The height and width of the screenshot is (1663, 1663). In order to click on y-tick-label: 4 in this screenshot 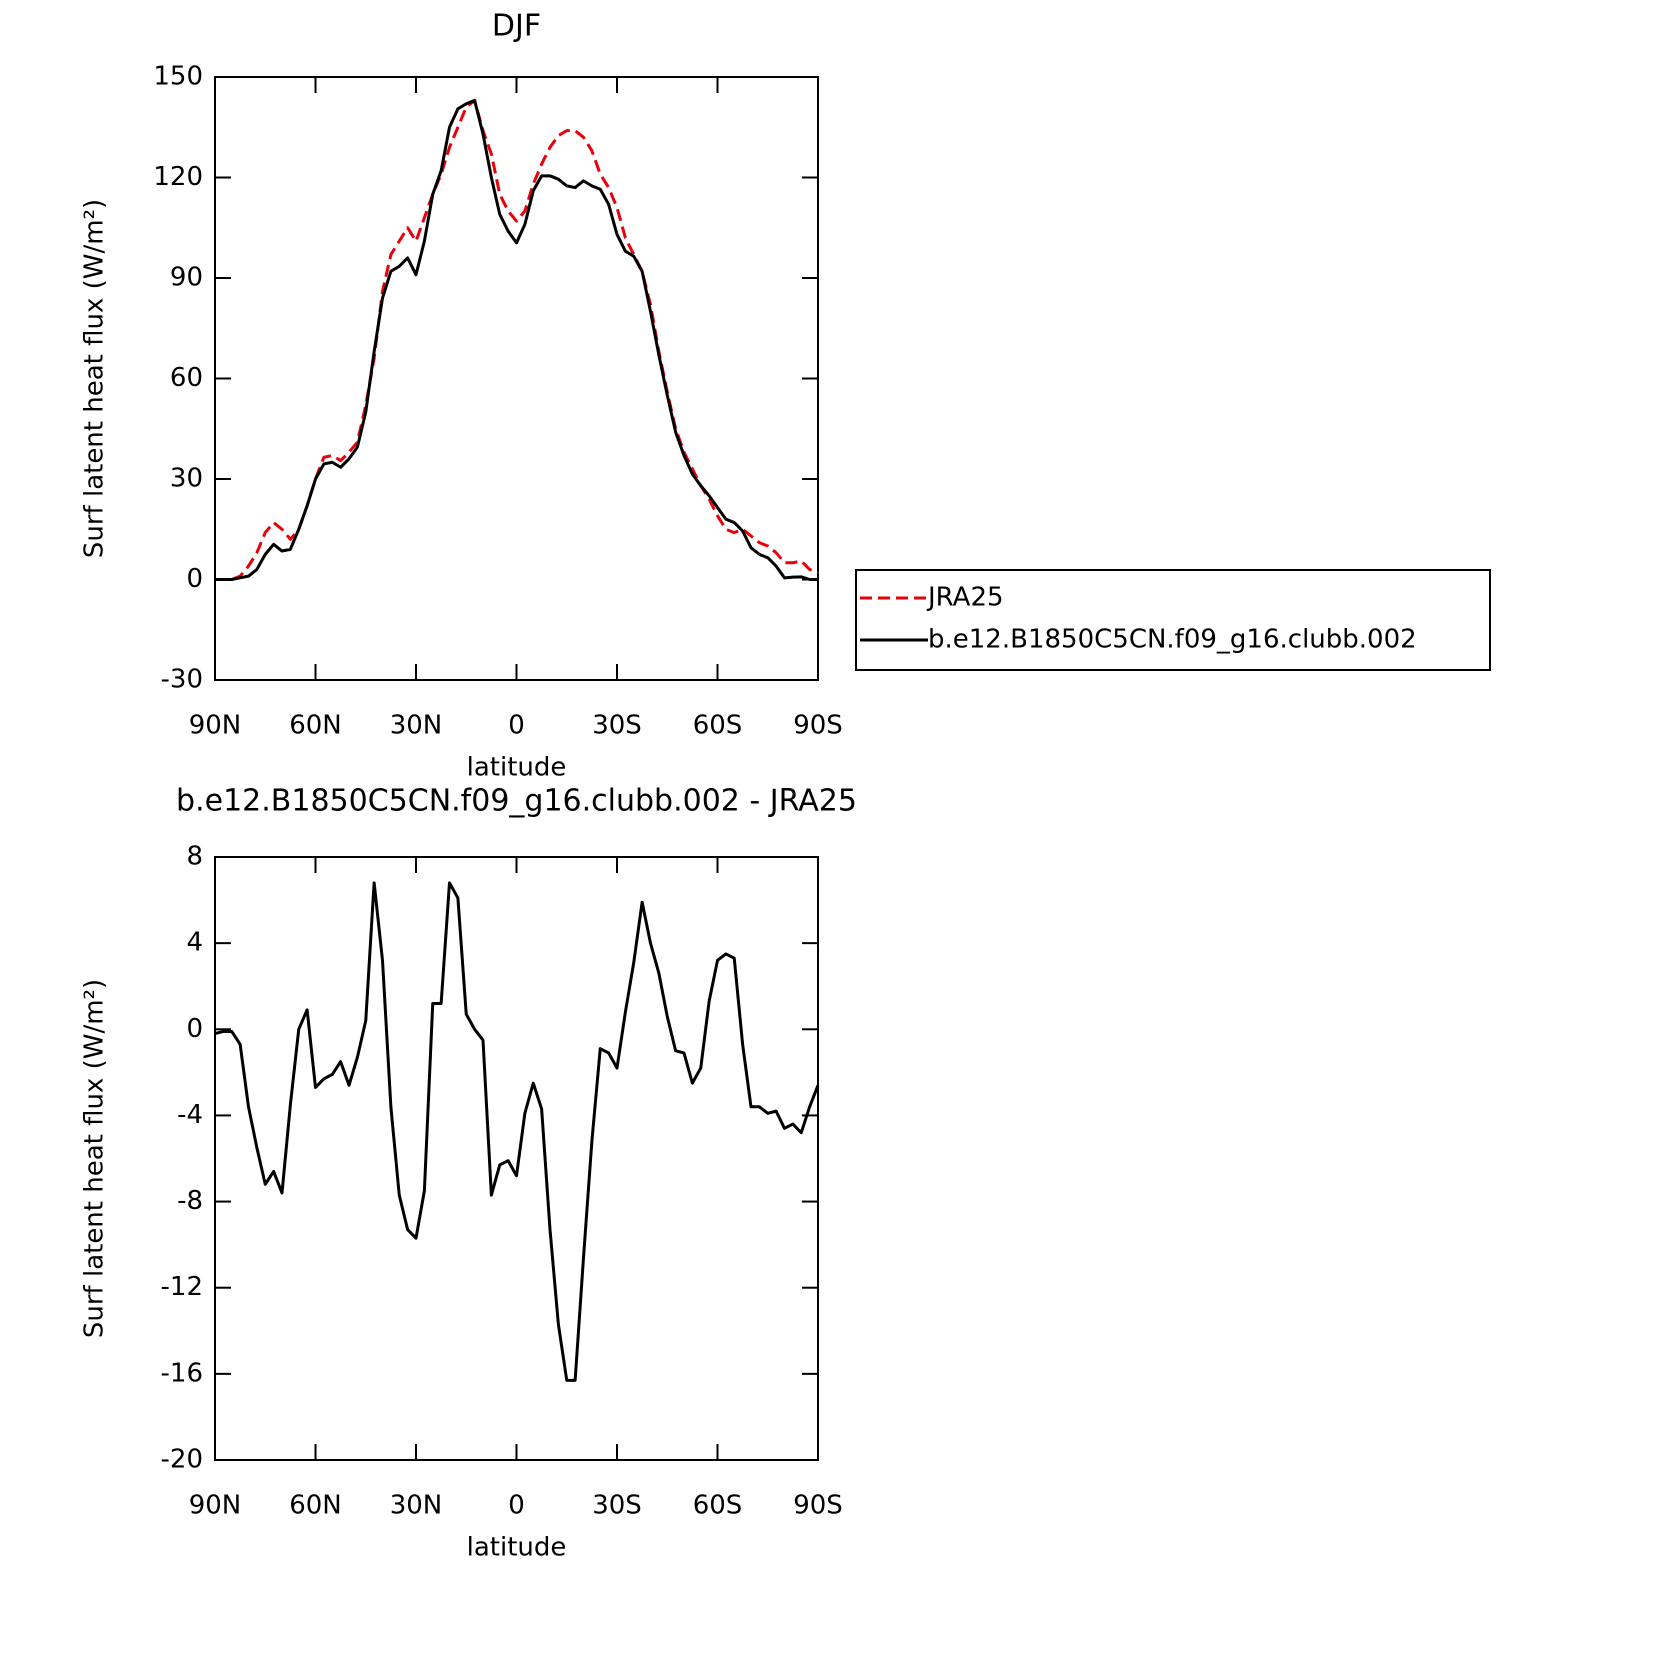, I will do `click(194, 943)`.